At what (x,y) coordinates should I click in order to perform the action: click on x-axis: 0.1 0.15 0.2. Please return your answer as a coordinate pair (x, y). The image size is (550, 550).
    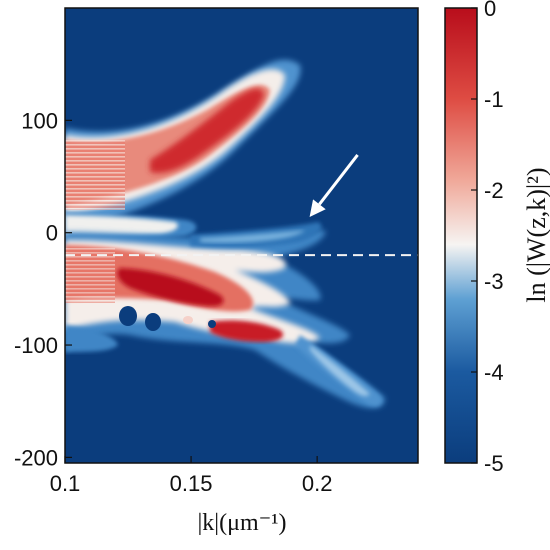
    Looking at the image, I should click on (191, 476).